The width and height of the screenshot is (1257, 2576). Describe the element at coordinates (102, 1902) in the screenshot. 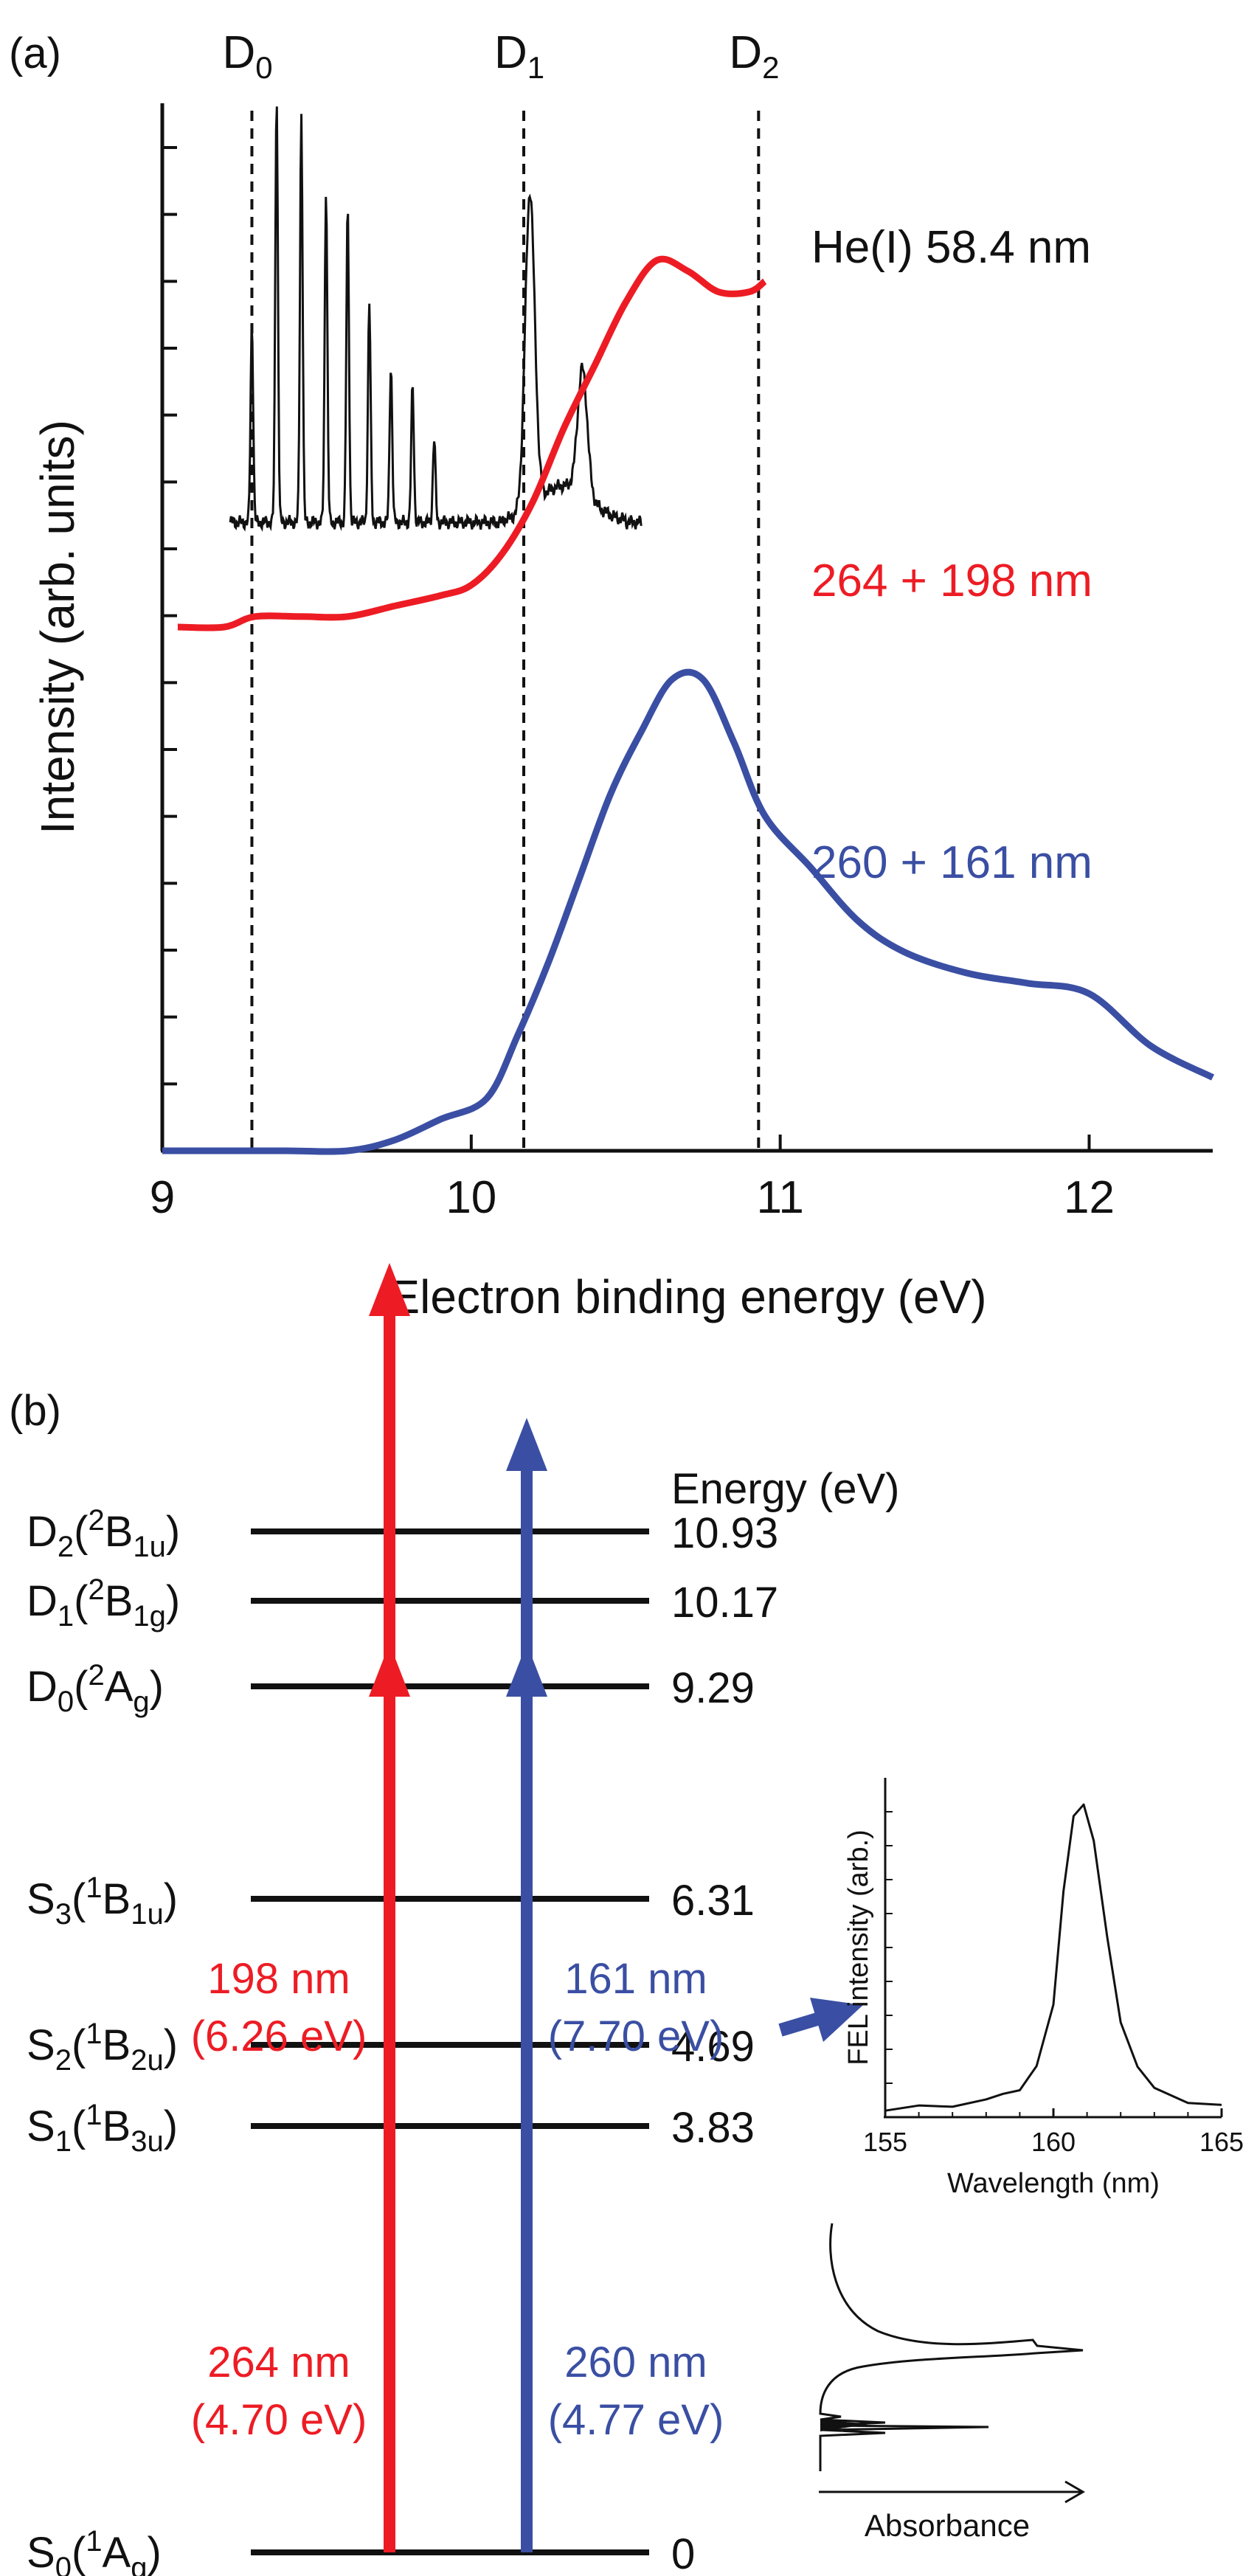

I see `energy-level-label: S3(1B1u)` at that location.